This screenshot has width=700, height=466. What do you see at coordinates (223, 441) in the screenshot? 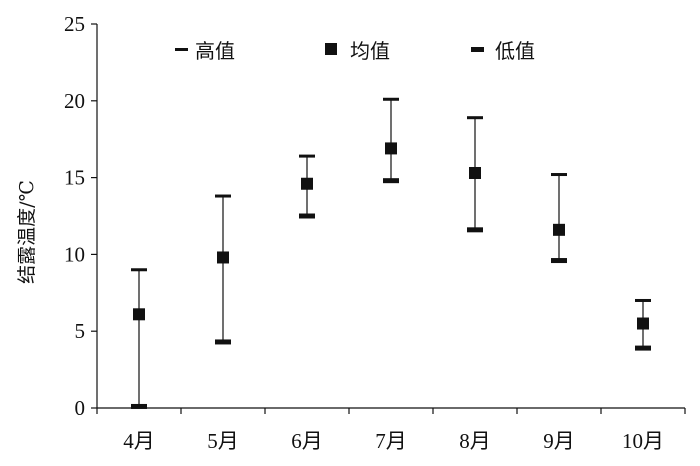
I see `x-tick-label: 5月` at bounding box center [223, 441].